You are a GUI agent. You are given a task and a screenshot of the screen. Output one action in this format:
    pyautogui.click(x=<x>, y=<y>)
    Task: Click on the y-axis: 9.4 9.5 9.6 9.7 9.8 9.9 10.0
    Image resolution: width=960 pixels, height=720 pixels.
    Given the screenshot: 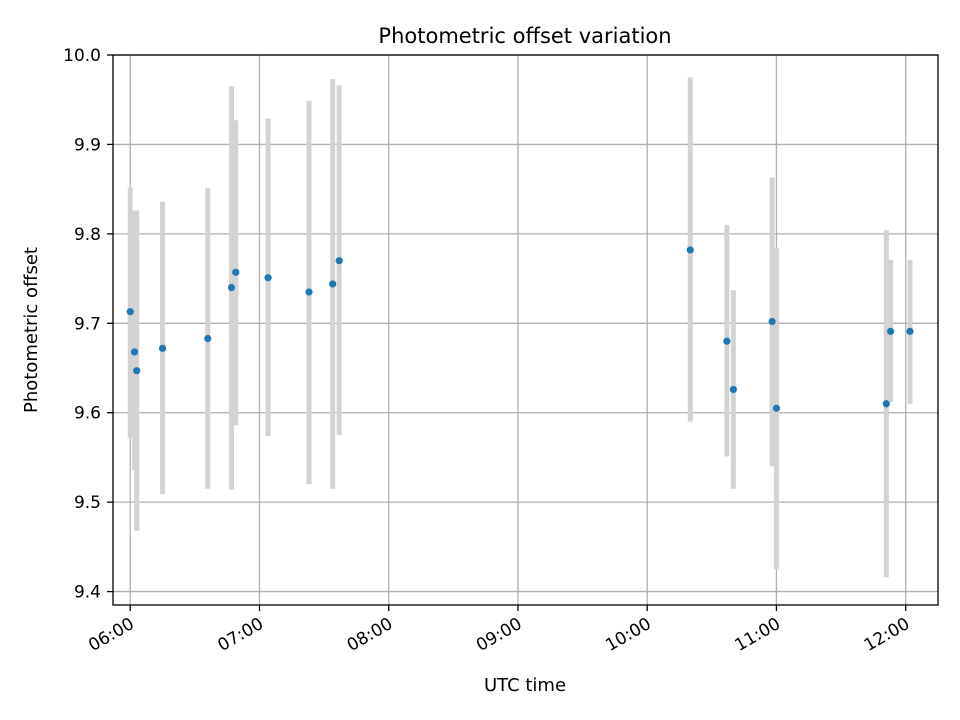 What is the action you would take?
    pyautogui.click(x=88, y=324)
    